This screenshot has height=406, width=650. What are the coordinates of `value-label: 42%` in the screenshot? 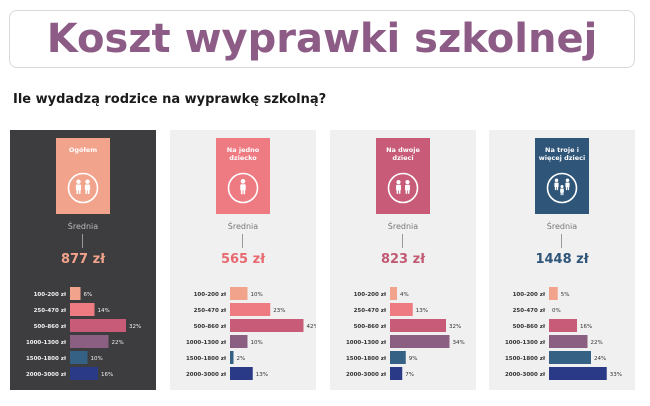 It's located at (312, 327).